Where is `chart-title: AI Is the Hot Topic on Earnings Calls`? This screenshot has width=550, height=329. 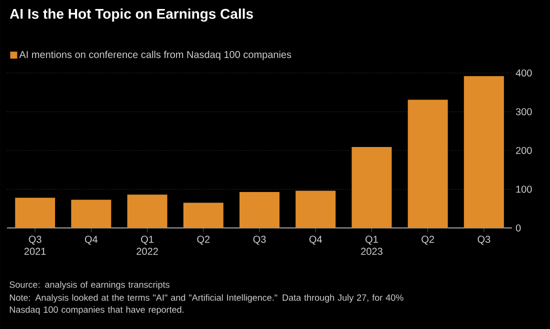
chart-title: AI Is the Hot Topic on Earnings Calls is located at coordinates (131, 15).